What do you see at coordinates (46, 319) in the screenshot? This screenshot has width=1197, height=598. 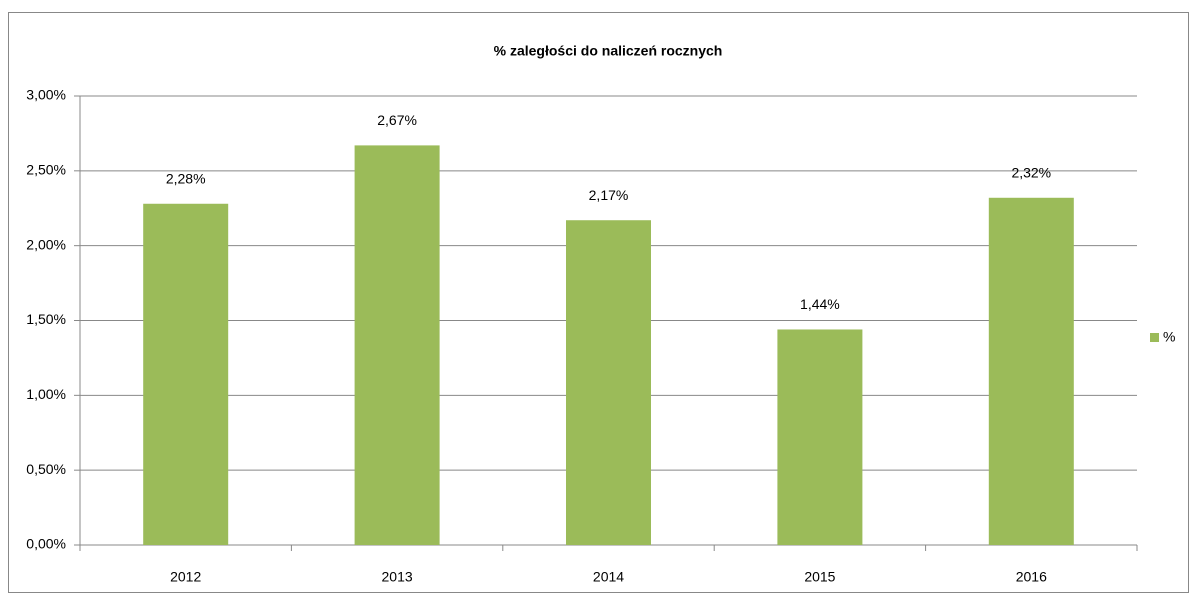 I see `y-tick-label: 1,50%` at bounding box center [46, 319].